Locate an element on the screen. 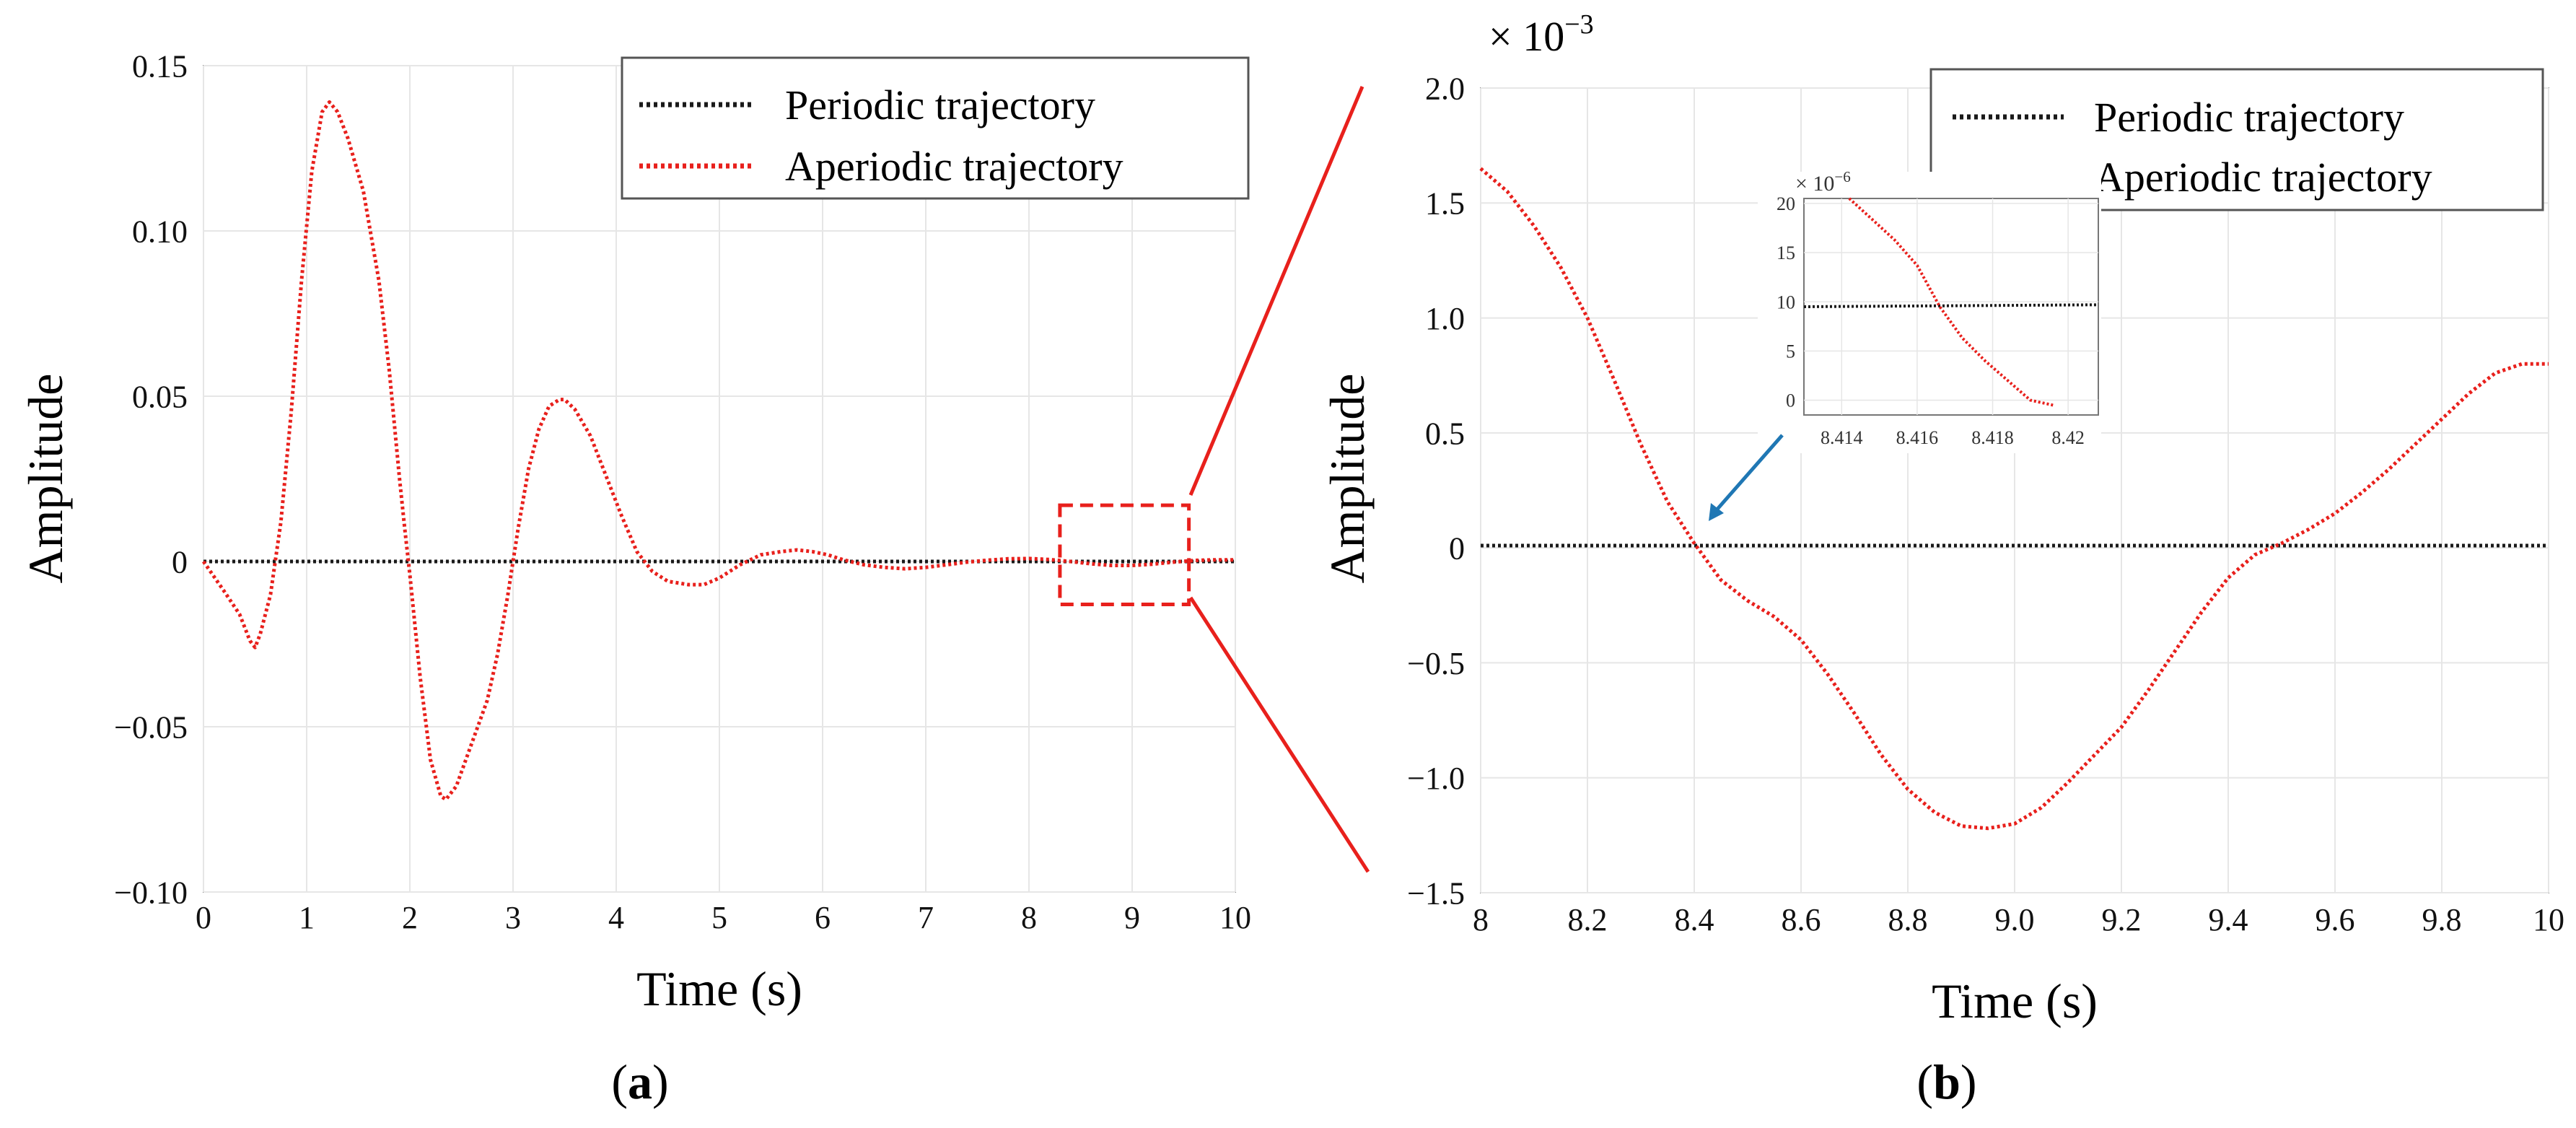 This screenshot has height=1128, width=2576. x-tick-label: 8.418 is located at coordinates (1993, 438).